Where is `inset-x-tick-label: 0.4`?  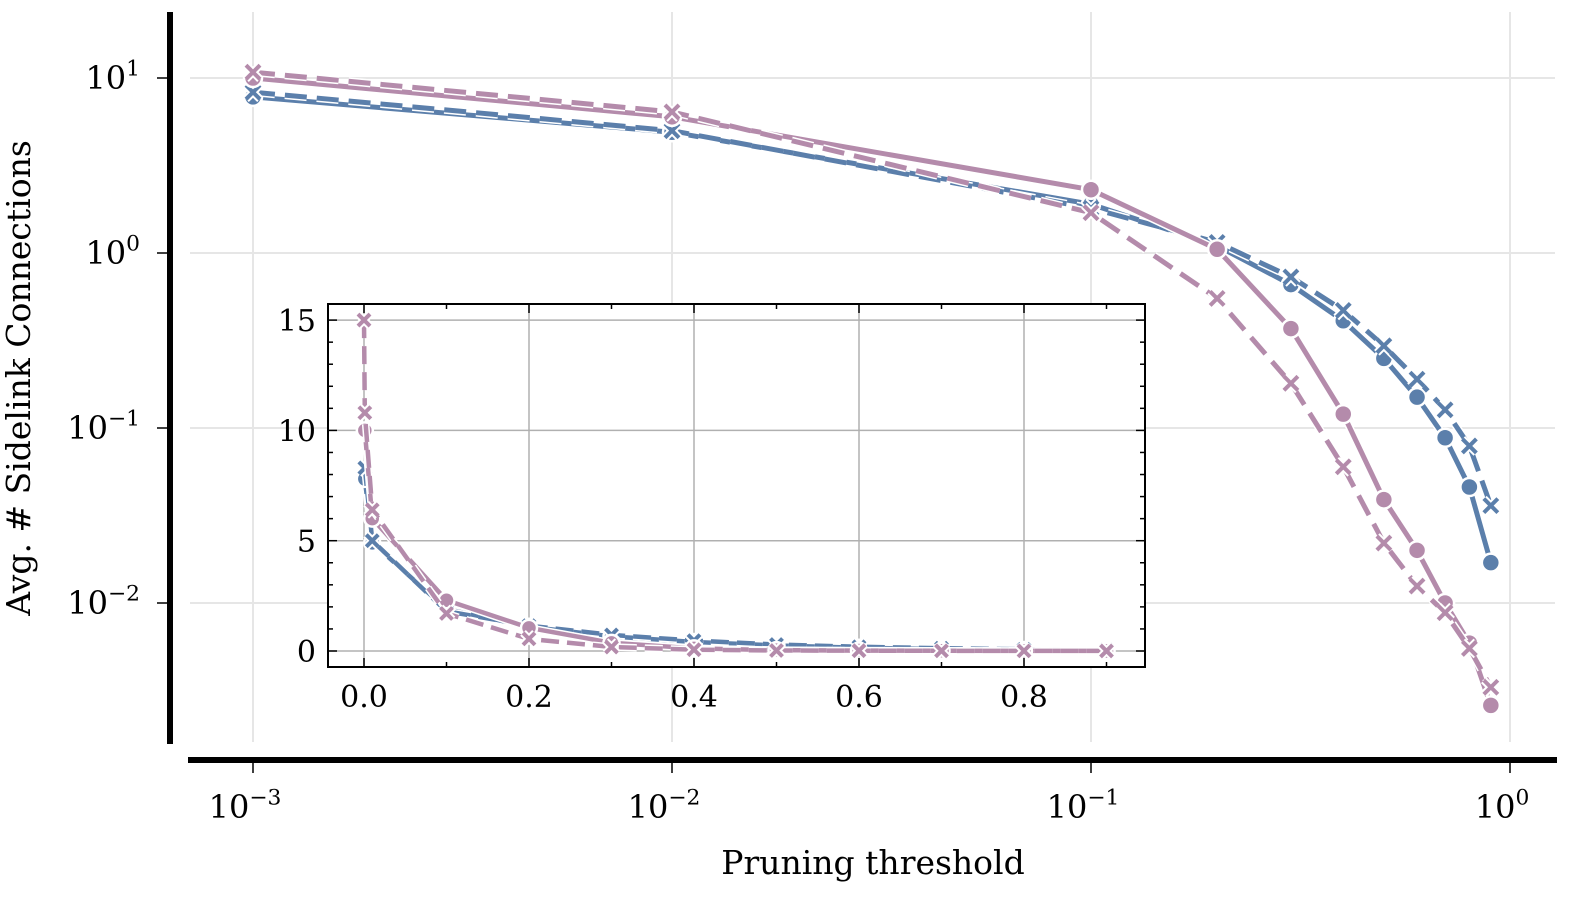 inset-x-tick-label: 0.4 is located at coordinates (694, 697).